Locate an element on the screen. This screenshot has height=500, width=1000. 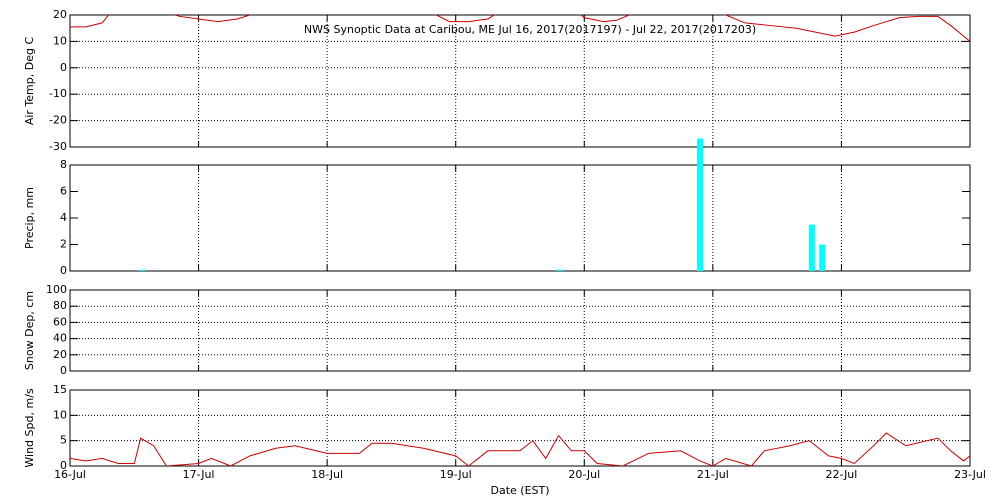
x-tick-label: 23-Jul is located at coordinates (970, 474).